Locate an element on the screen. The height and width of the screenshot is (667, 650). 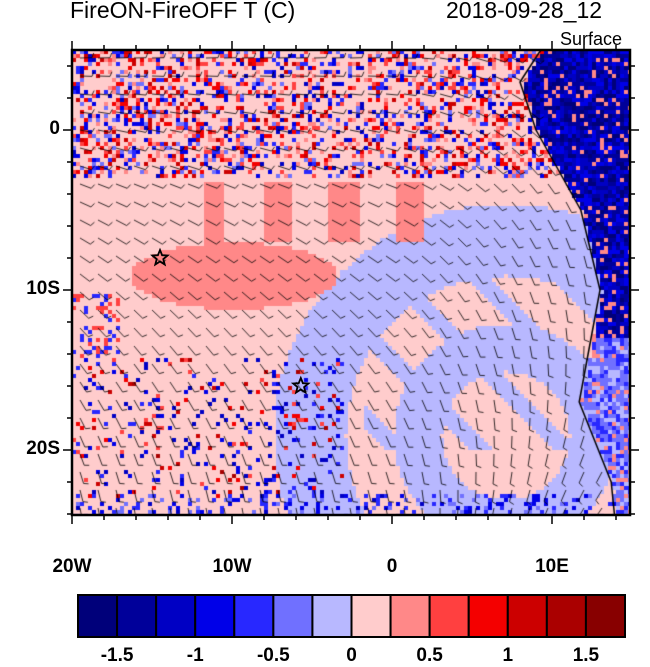
colorbar-label: 0.5 is located at coordinates (429, 655).